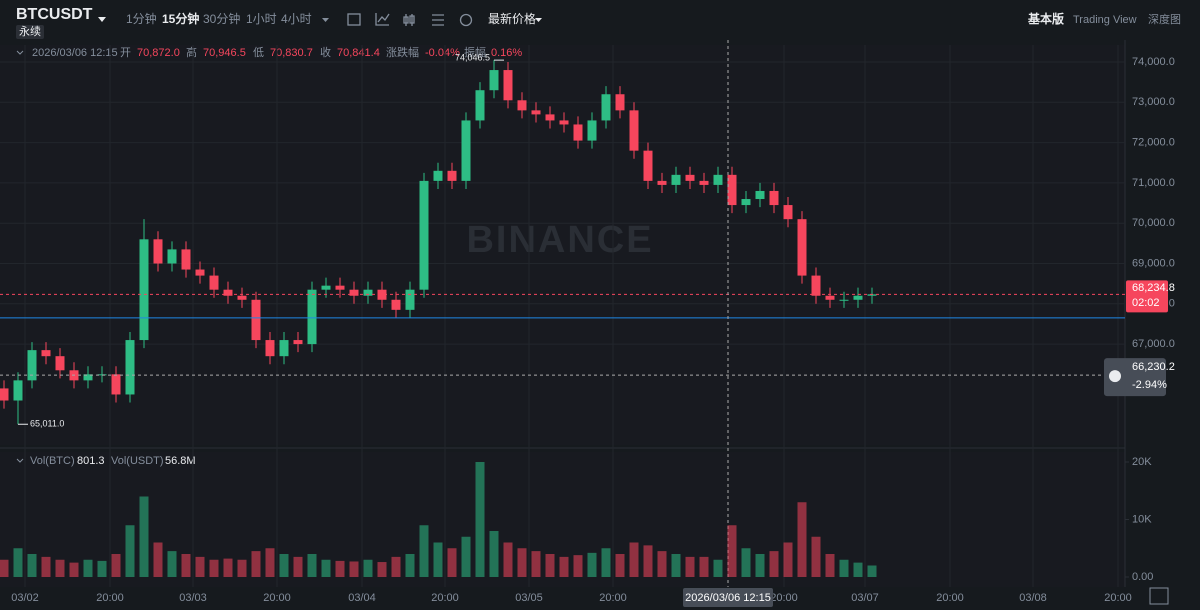 This screenshot has width=1200, height=610. Describe the element at coordinates (1147, 296) in the screenshot. I see `last-price-box` at that location.